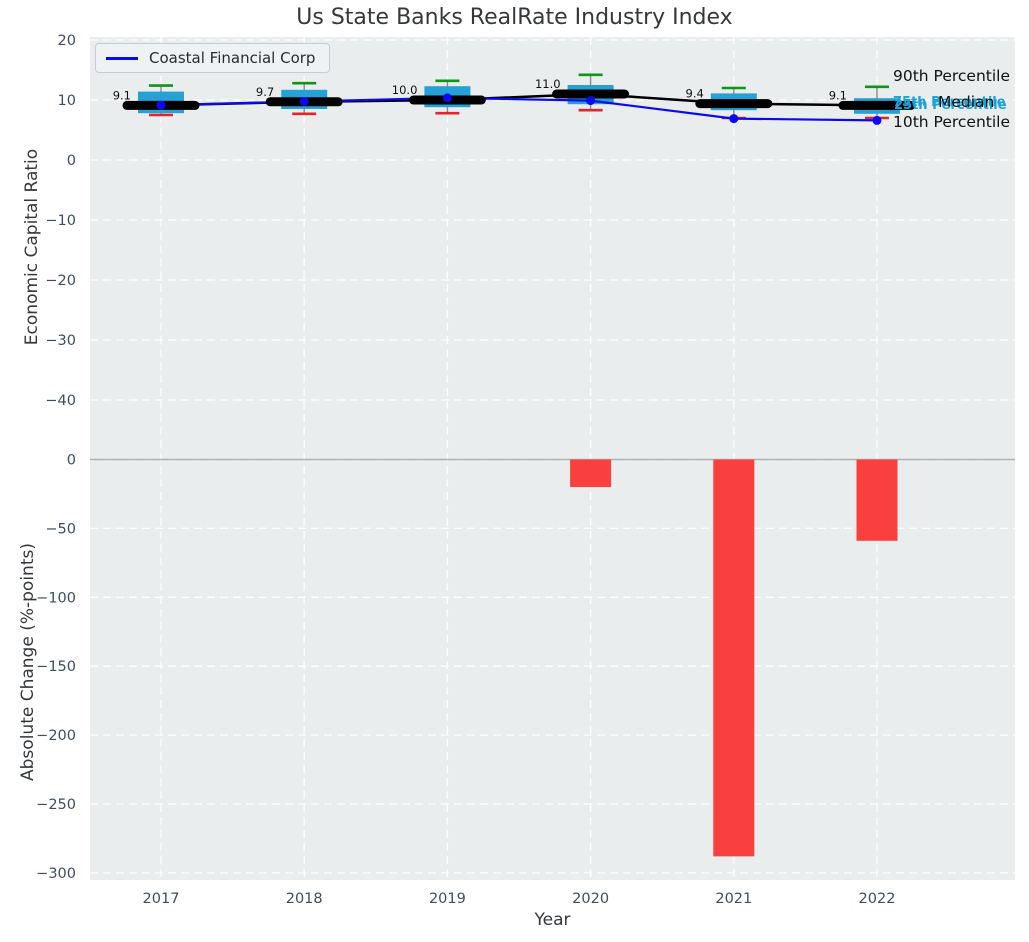  I want to click on y-tick-label: −50, so click(60, 529).